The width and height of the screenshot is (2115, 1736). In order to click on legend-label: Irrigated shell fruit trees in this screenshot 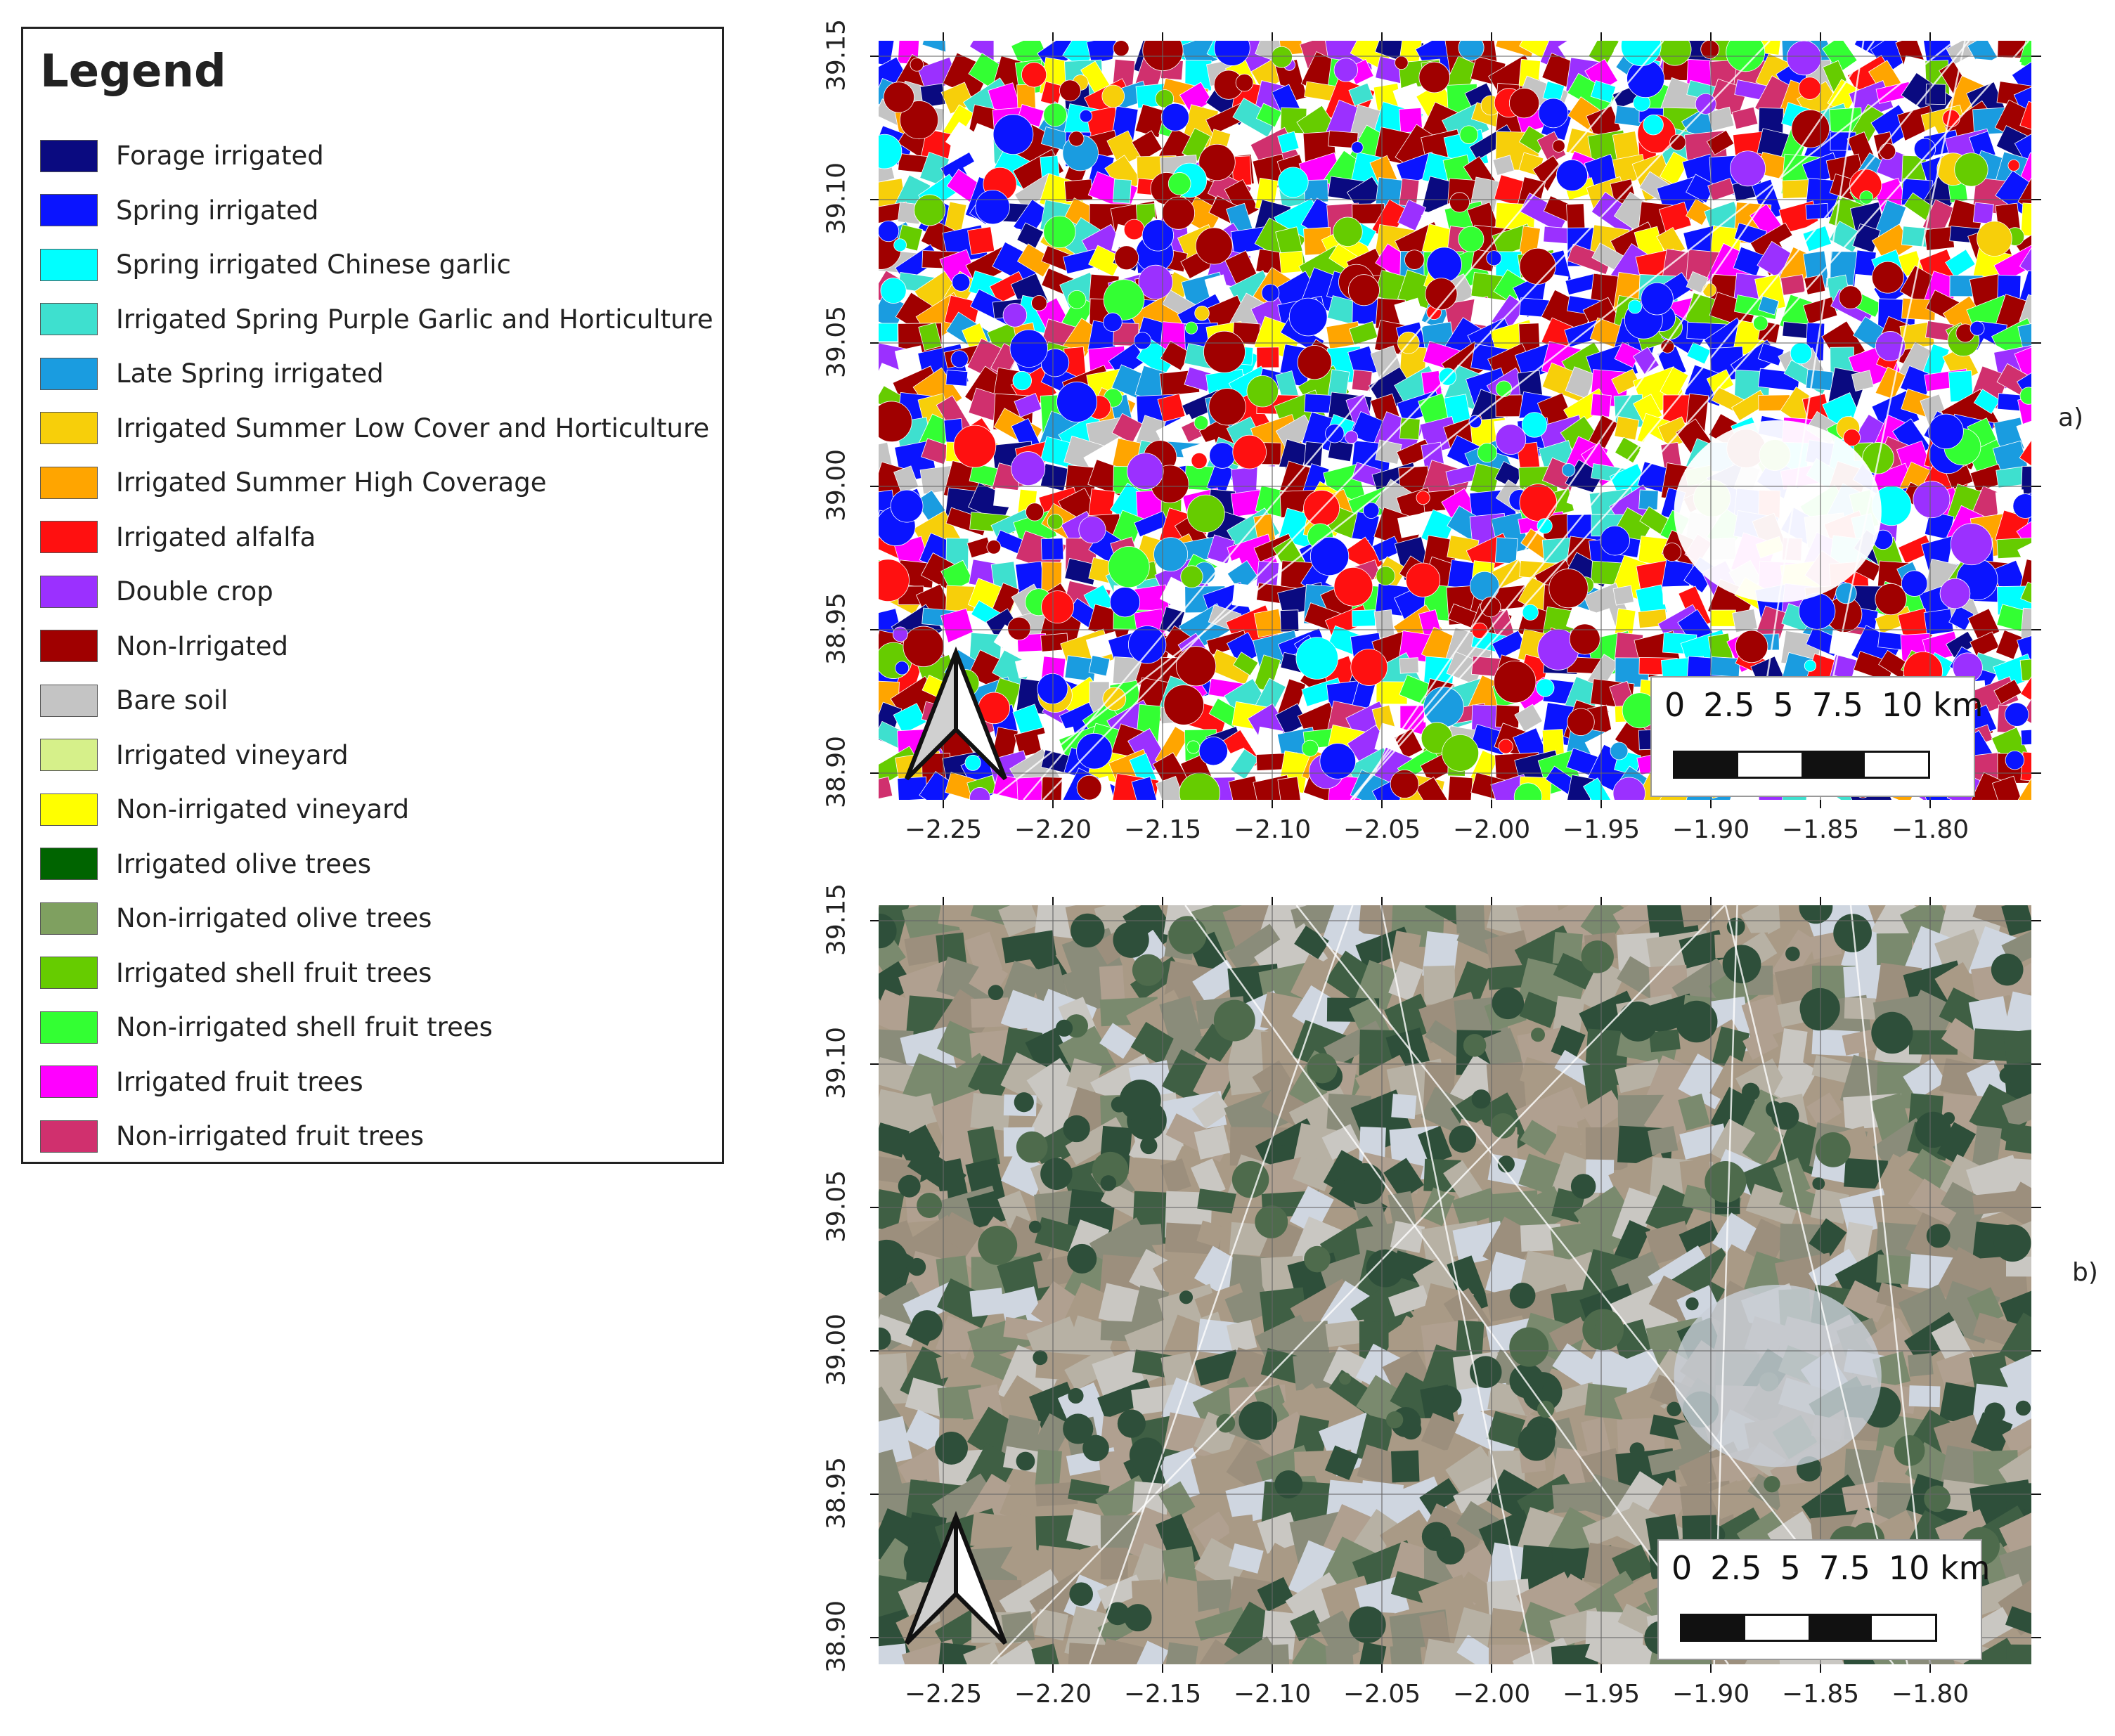, I will do `click(274, 973)`.